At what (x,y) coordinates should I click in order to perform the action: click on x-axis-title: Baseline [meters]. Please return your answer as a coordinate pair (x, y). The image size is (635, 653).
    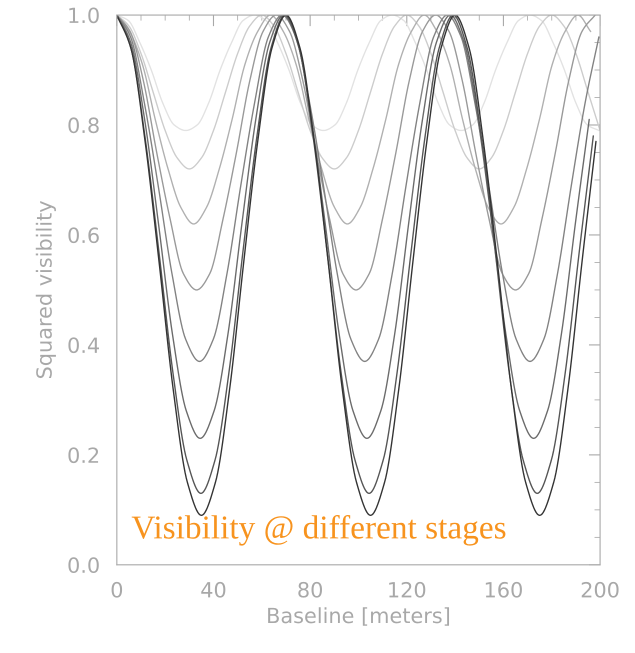
    Looking at the image, I should click on (359, 616).